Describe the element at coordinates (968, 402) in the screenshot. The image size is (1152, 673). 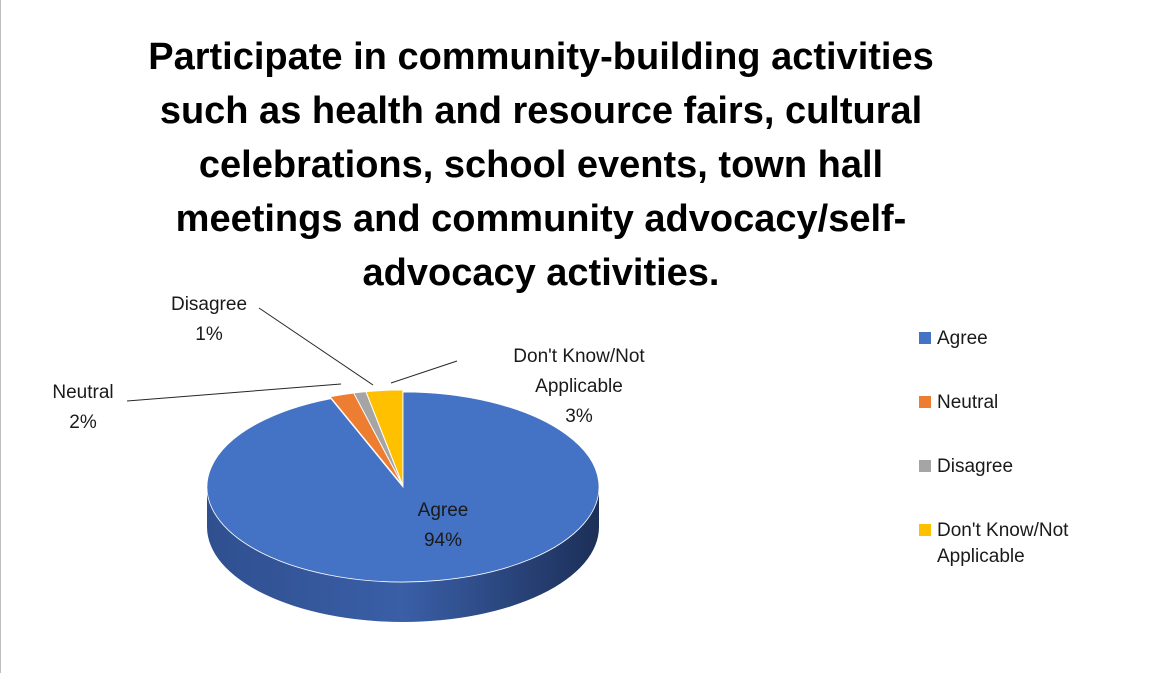
I see `legend-label-neutral: Neutral` at that location.